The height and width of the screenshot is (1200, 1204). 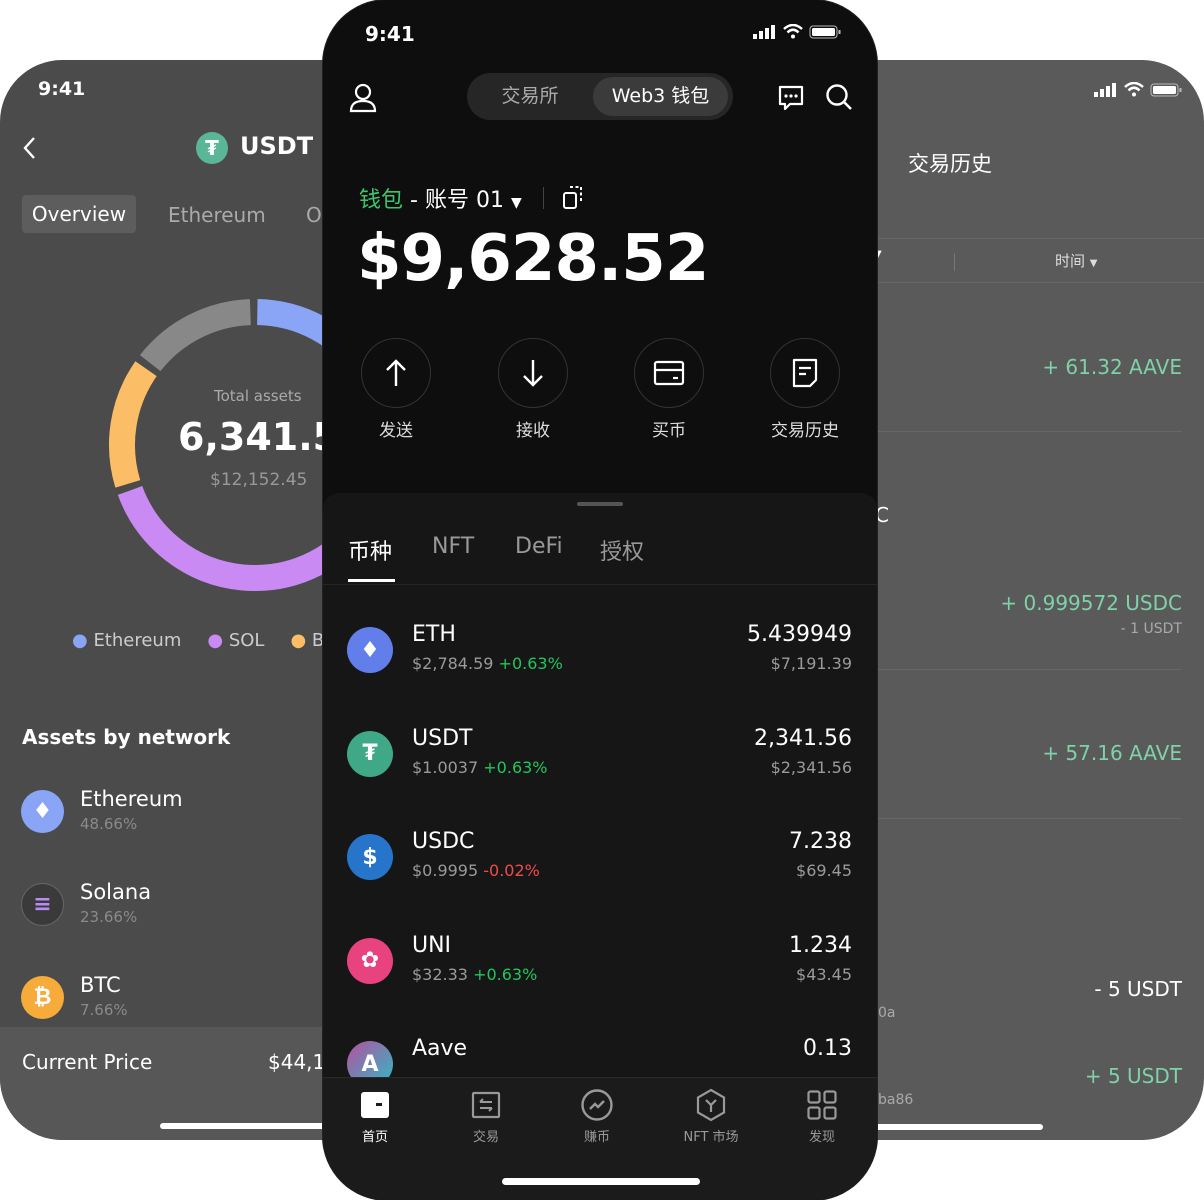 What do you see at coordinates (839, 97) in the screenshot?
I see `search-icon` at bounding box center [839, 97].